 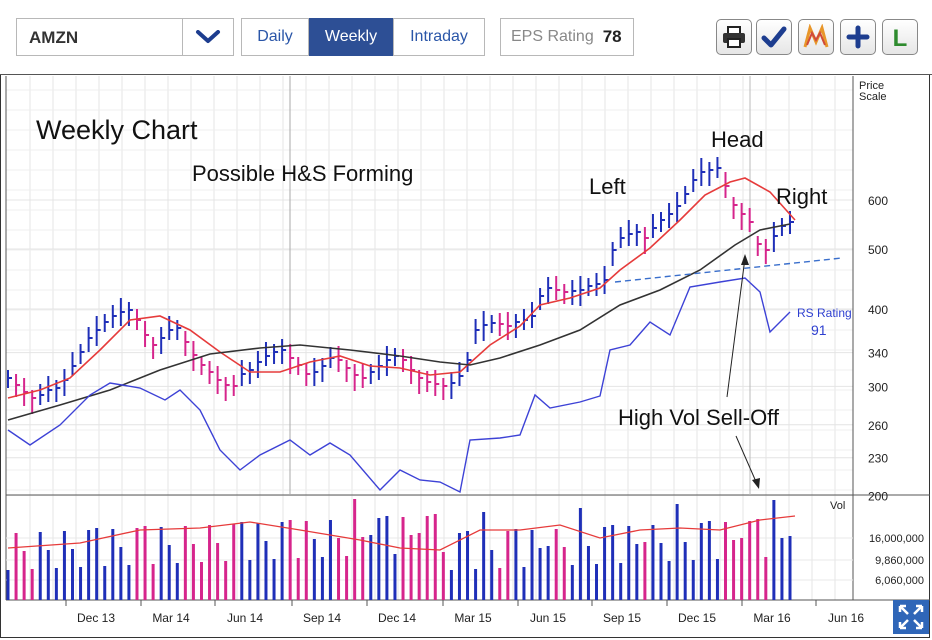 I want to click on sell-off-arrow, so click(x=736, y=327).